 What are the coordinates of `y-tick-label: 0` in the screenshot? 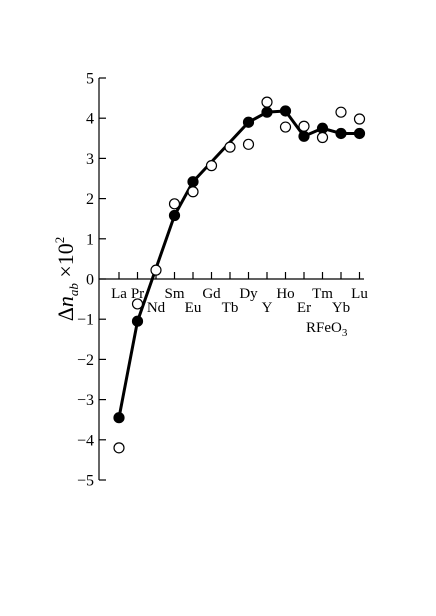 It's located at (90, 280).